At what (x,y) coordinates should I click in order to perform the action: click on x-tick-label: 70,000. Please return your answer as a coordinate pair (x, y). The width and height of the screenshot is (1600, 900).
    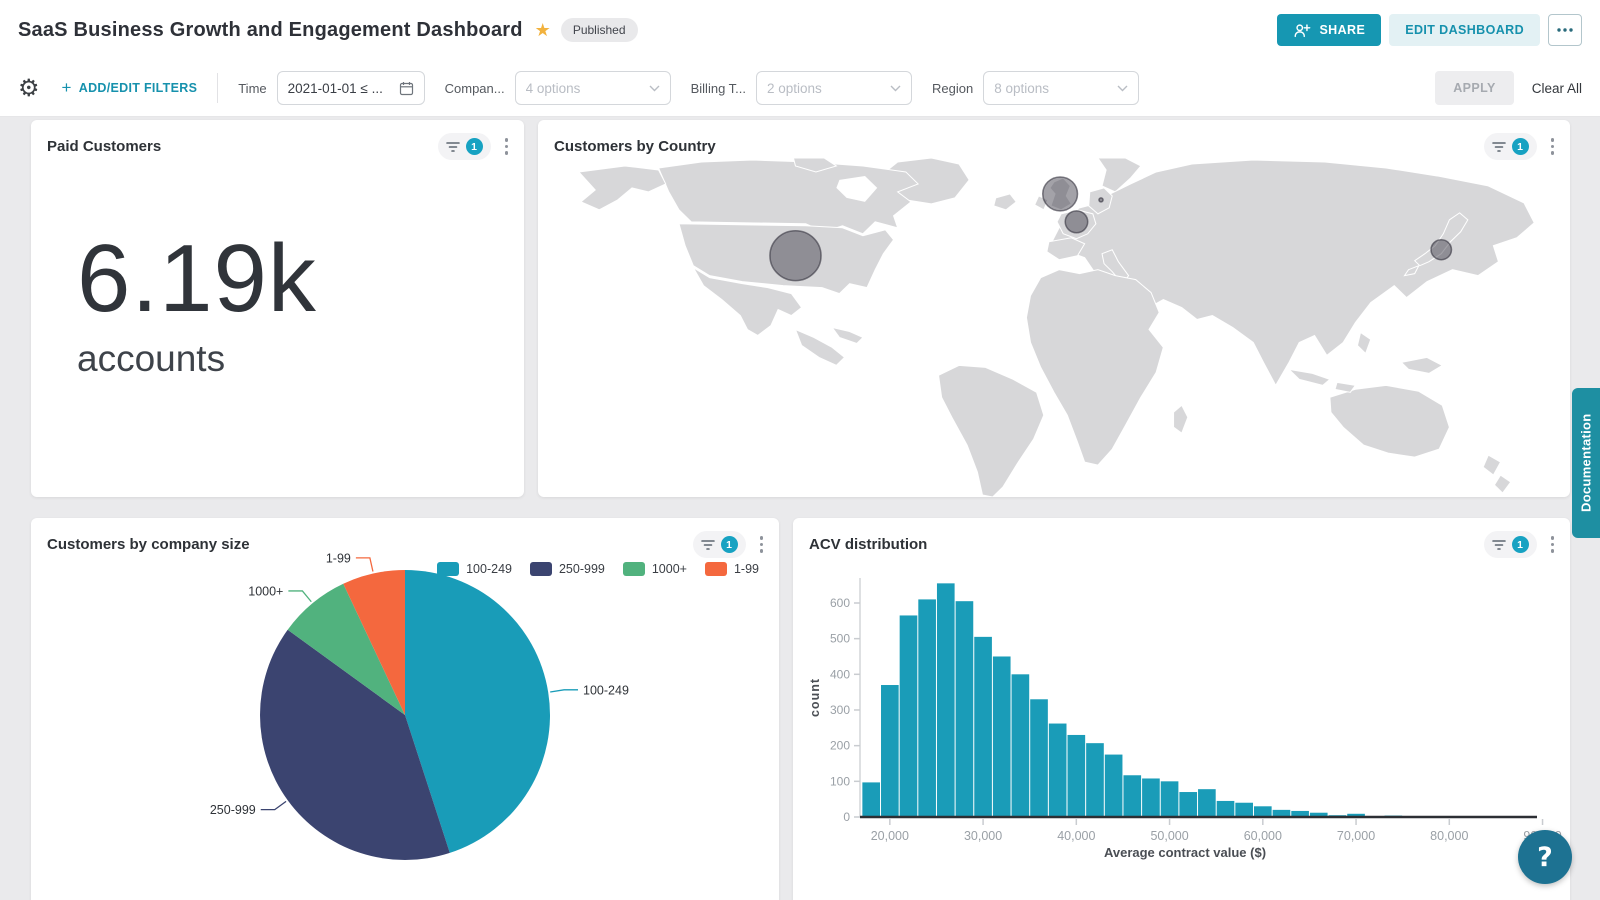
    Looking at the image, I should click on (1356, 836).